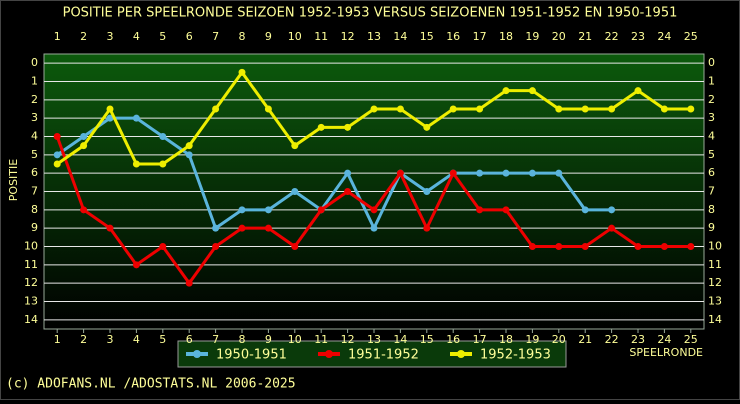  I want to click on x-tick-label: 5, so click(162, 339).